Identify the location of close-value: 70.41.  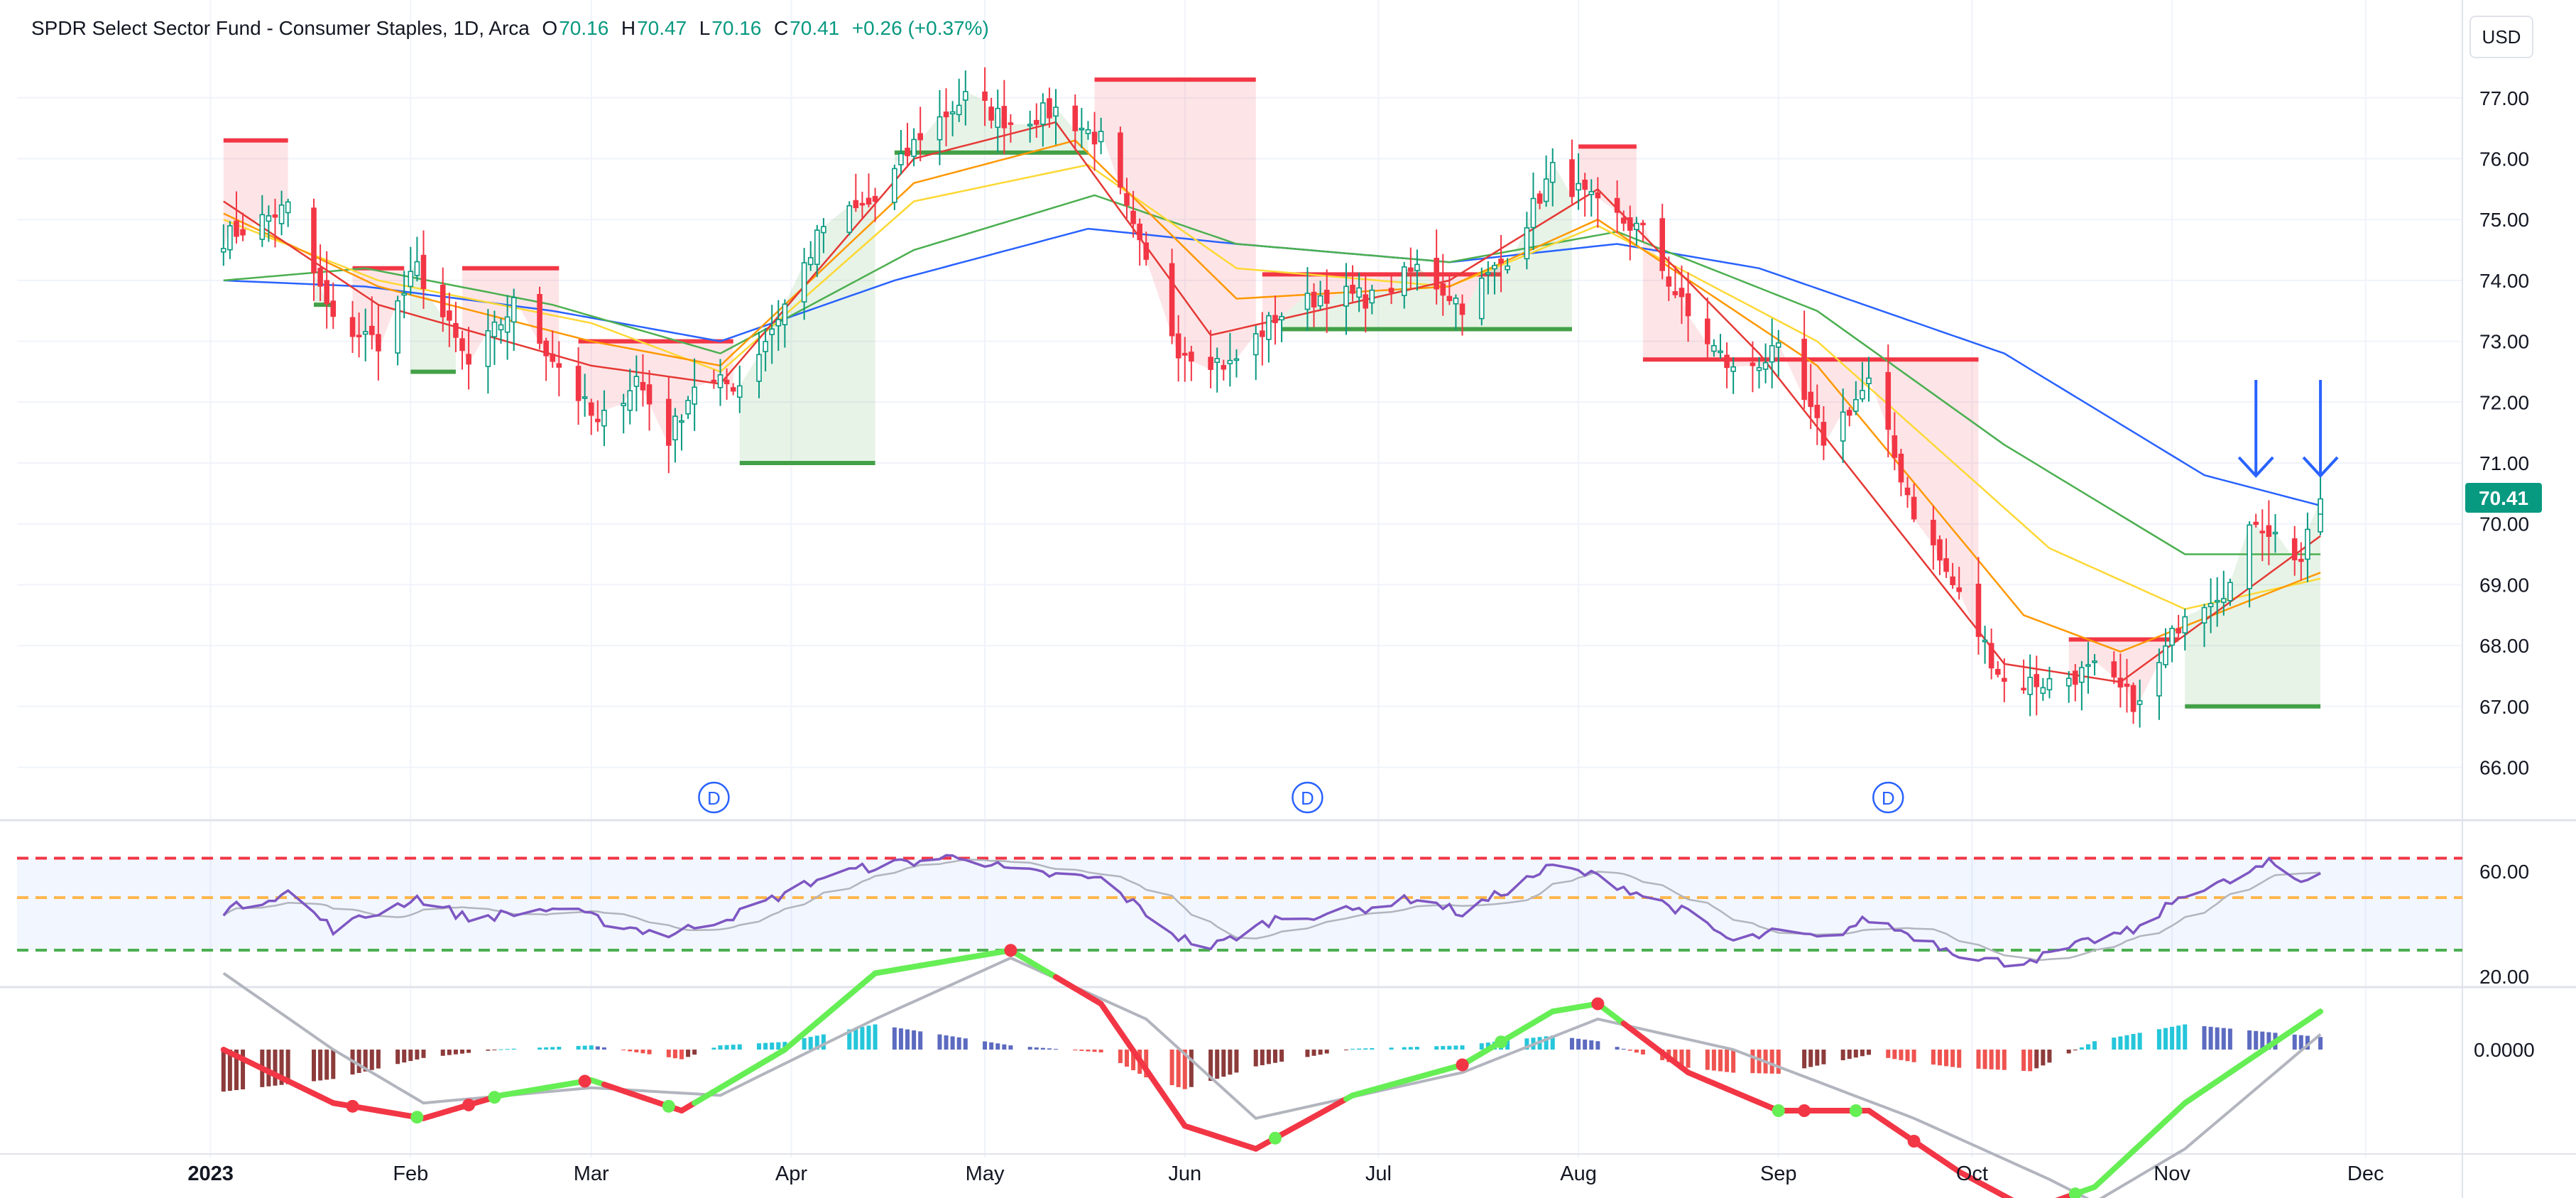
(815, 28).